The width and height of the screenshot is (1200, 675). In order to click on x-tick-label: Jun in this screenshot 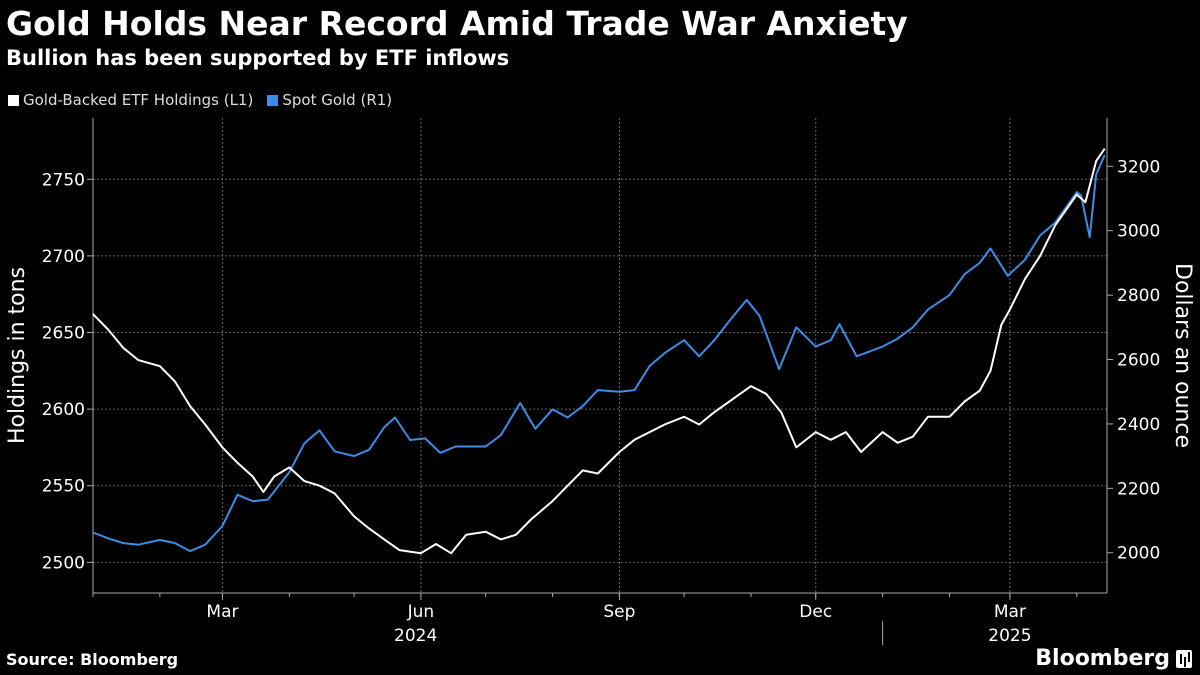, I will do `click(421, 612)`.